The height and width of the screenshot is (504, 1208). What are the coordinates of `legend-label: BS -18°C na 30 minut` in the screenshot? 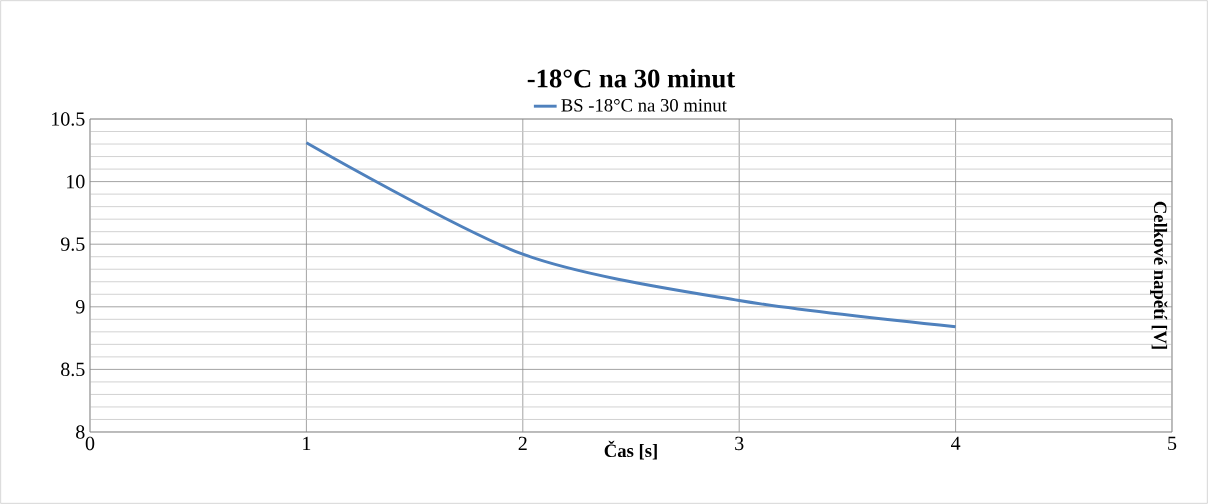 It's located at (644, 105).